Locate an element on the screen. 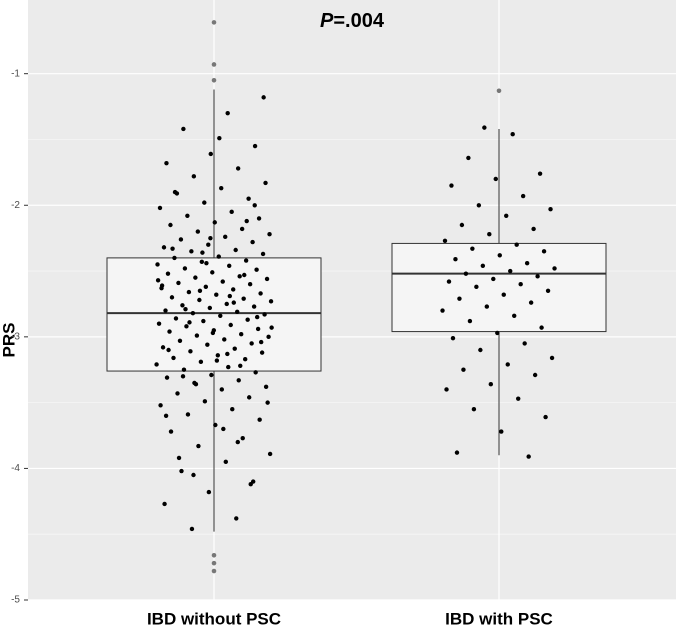 The width and height of the screenshot is (676, 628). x-tick-label: IBD without PSC is located at coordinates (214, 618).